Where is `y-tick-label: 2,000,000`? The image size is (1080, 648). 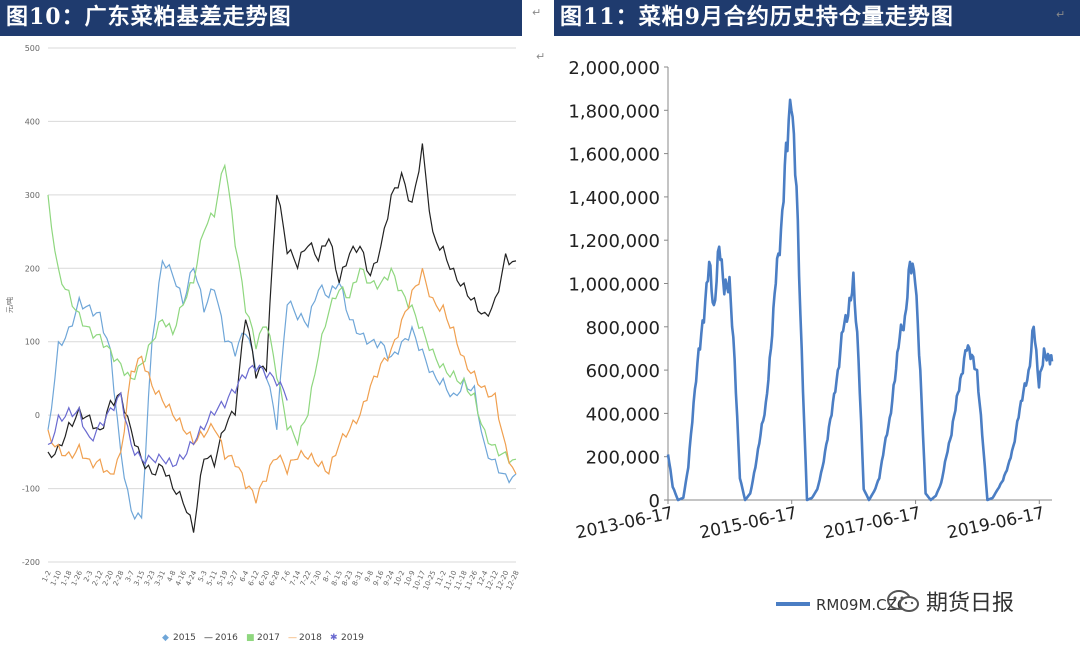 y-tick-label: 2,000,000 is located at coordinates (614, 68).